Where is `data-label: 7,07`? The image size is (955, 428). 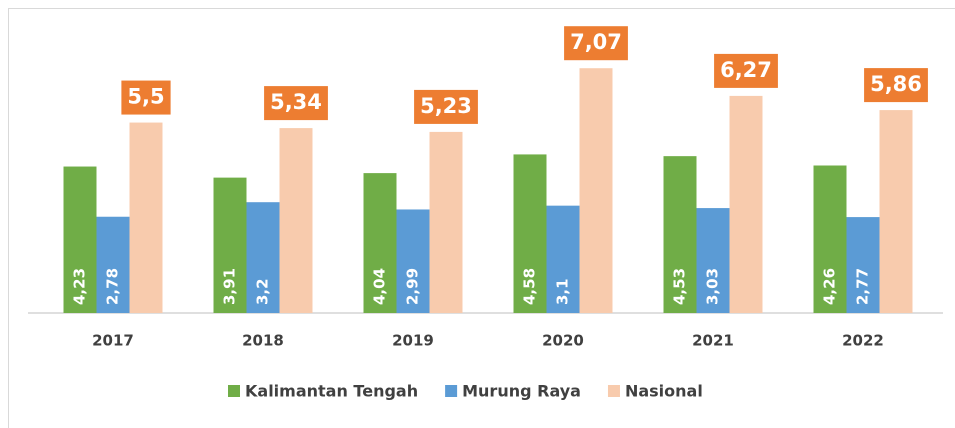 data-label: 7,07 is located at coordinates (596, 42).